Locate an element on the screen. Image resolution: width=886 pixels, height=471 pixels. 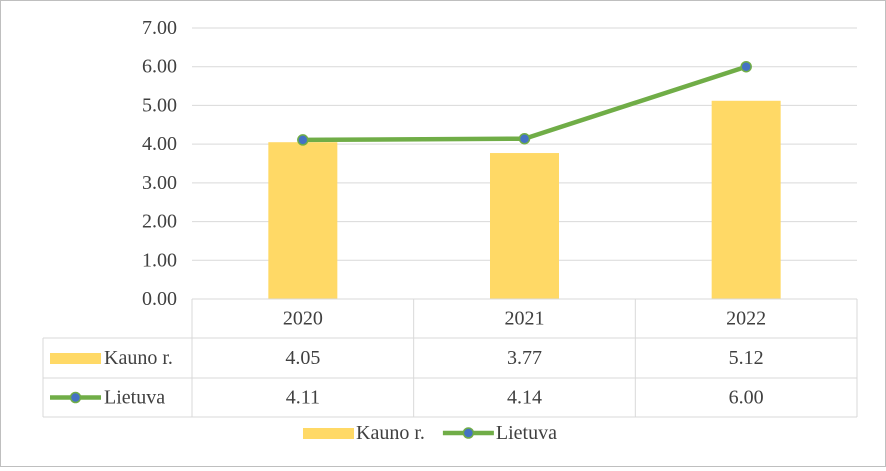
y-axis-tick-labels: 0.00 1.00 2.00 3.00 4.00 5.00 6.00 7.00 is located at coordinates (159, 163).